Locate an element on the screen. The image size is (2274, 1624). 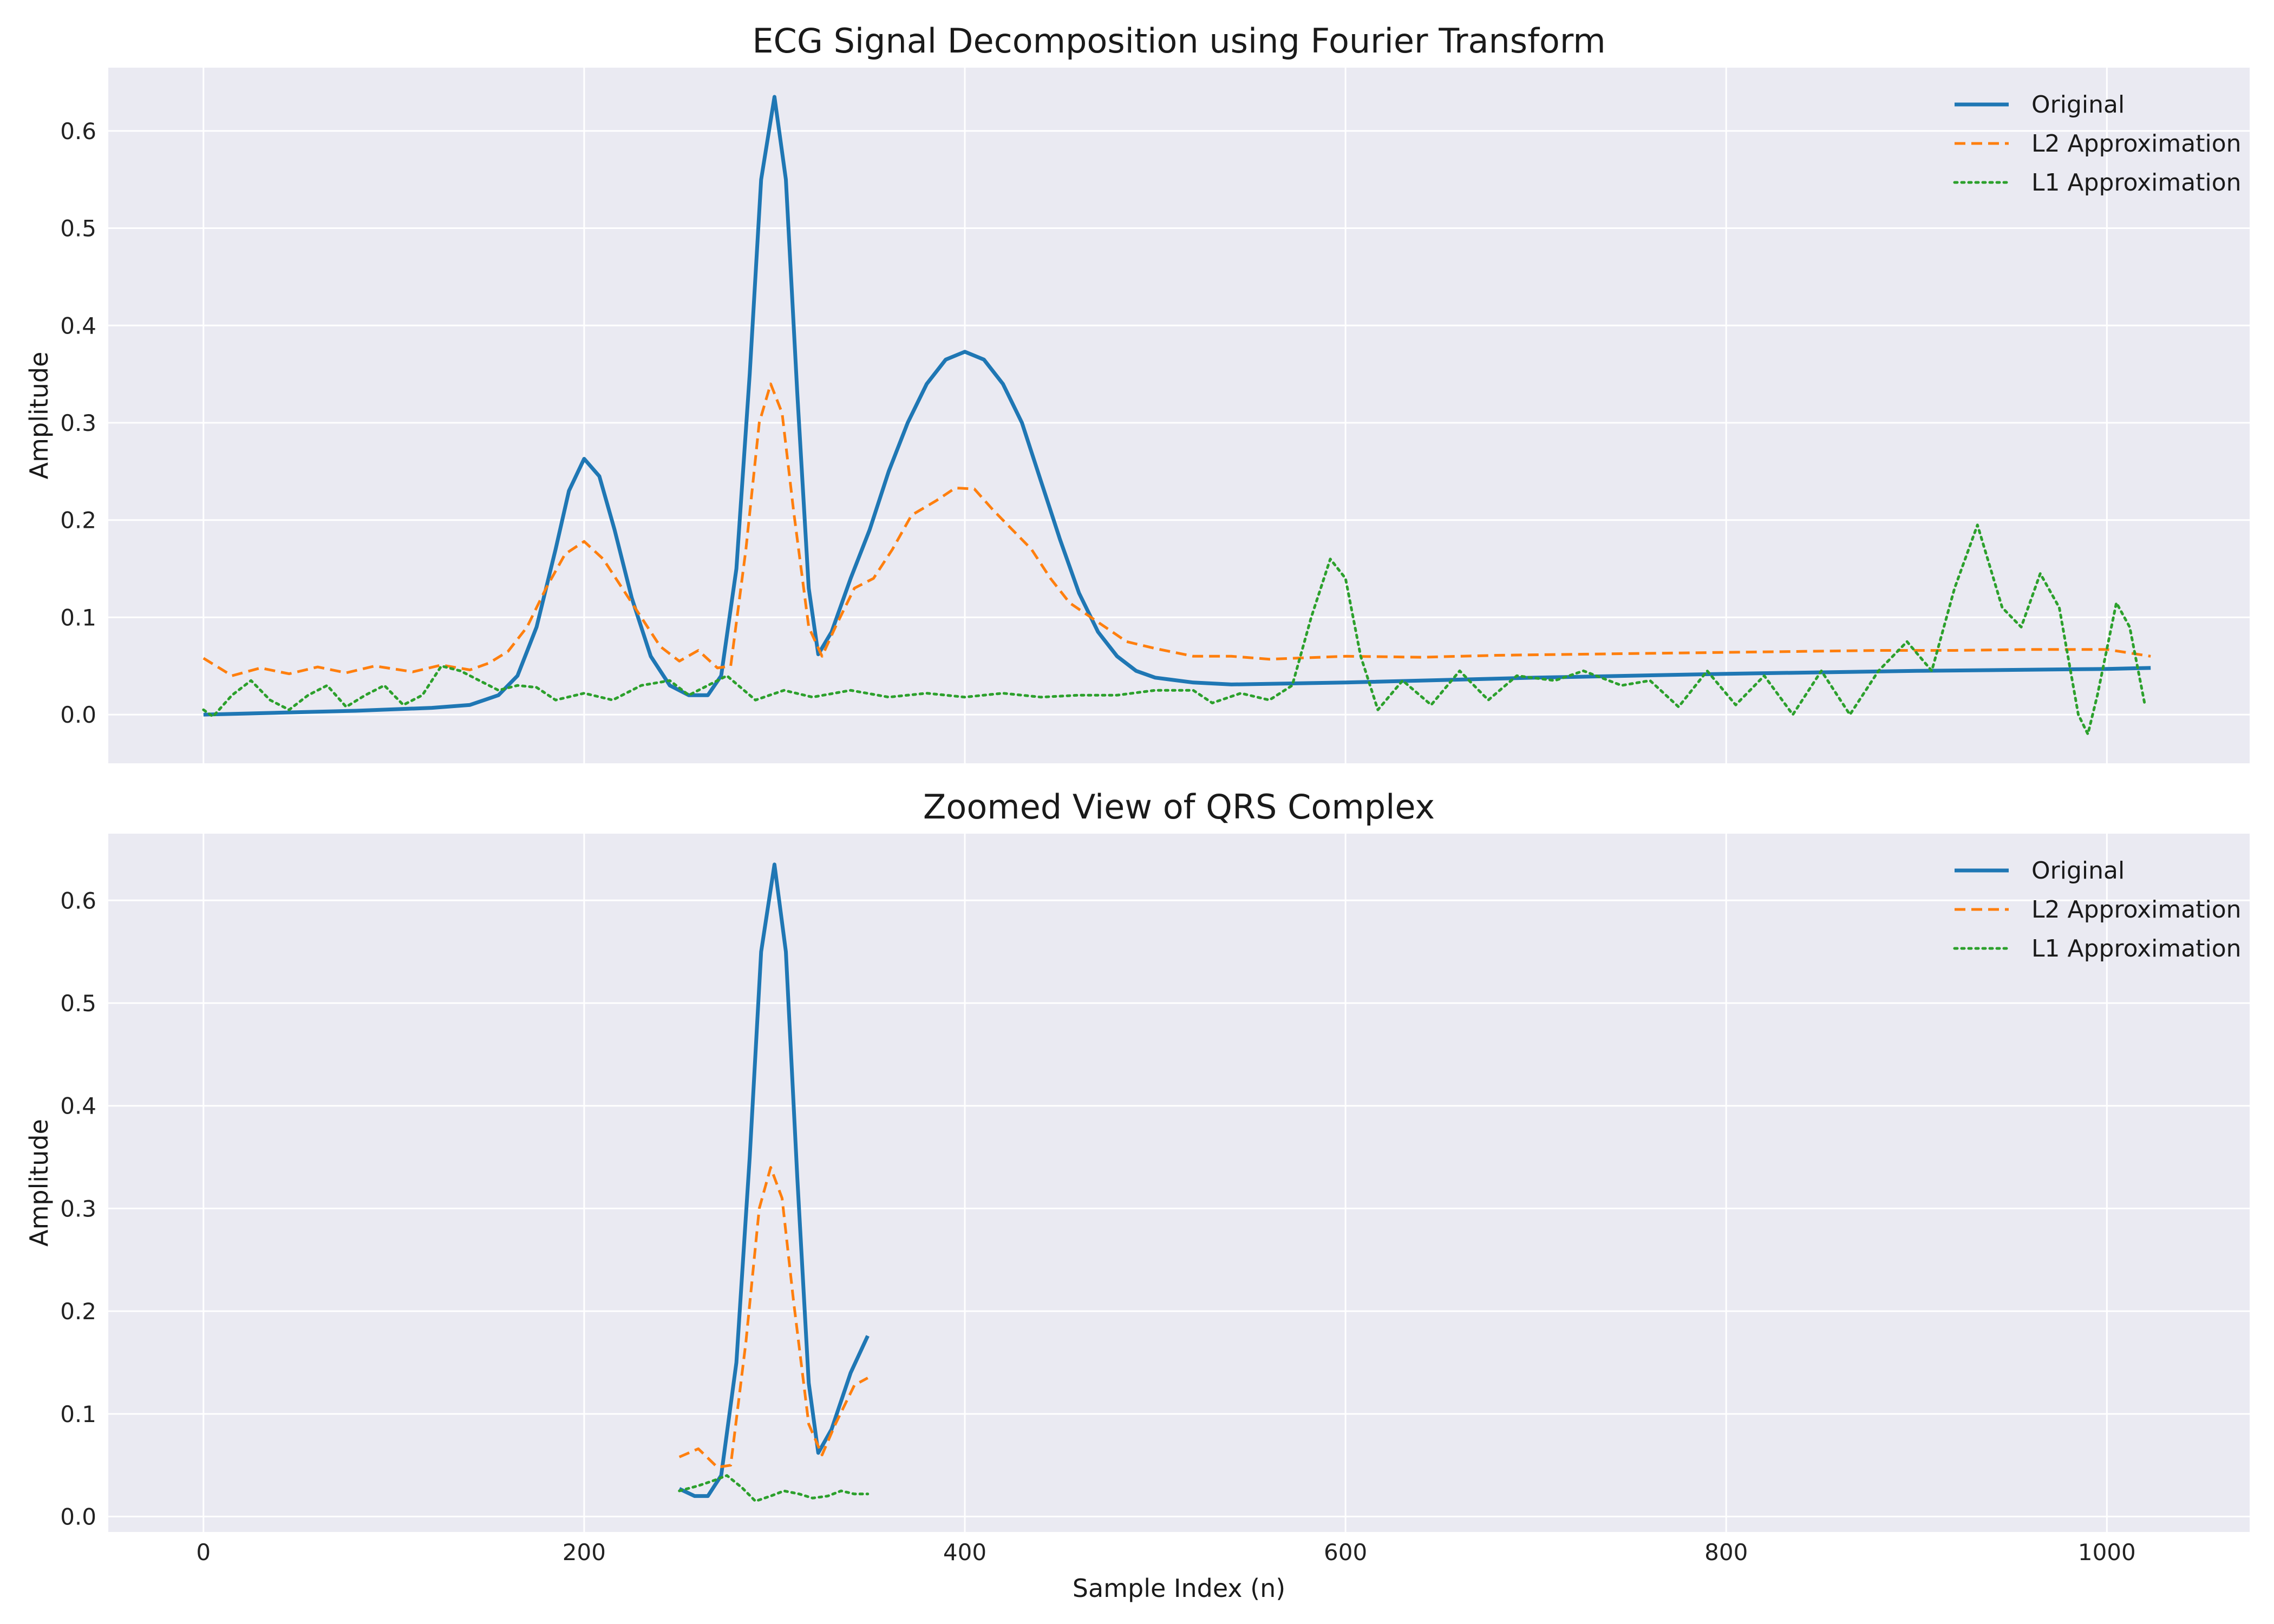
x-tick-label: 800 is located at coordinates (1726, 1553).